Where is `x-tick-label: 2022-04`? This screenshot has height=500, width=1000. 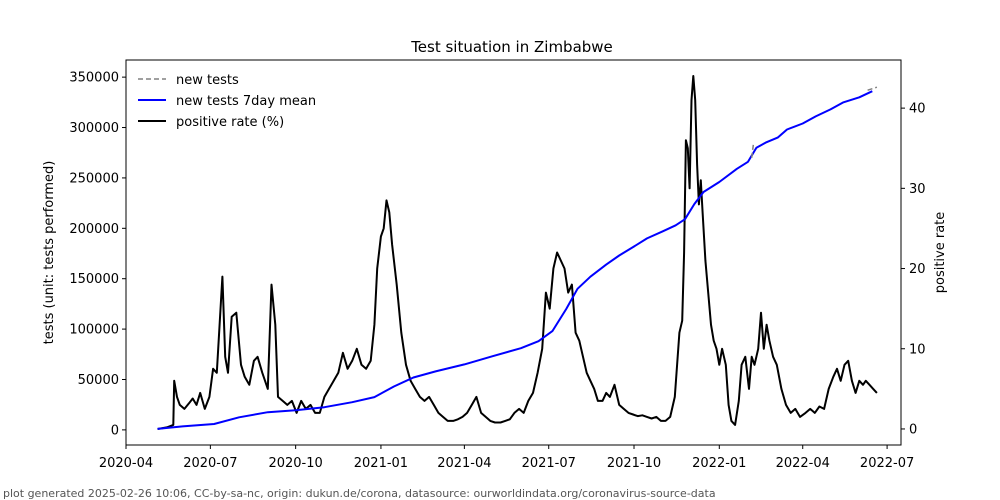
x-tick-label: 2022-04 is located at coordinates (803, 463).